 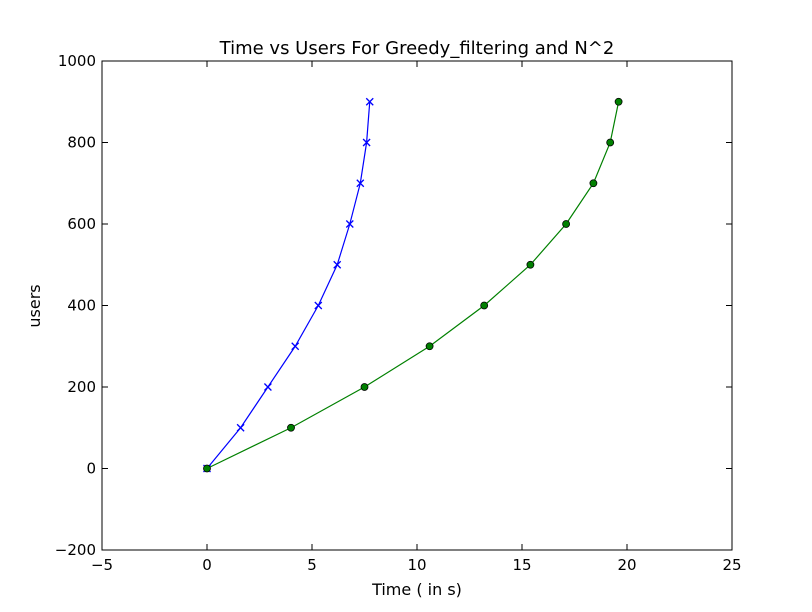 I want to click on x-tick-label: −5, so click(x=102, y=565).